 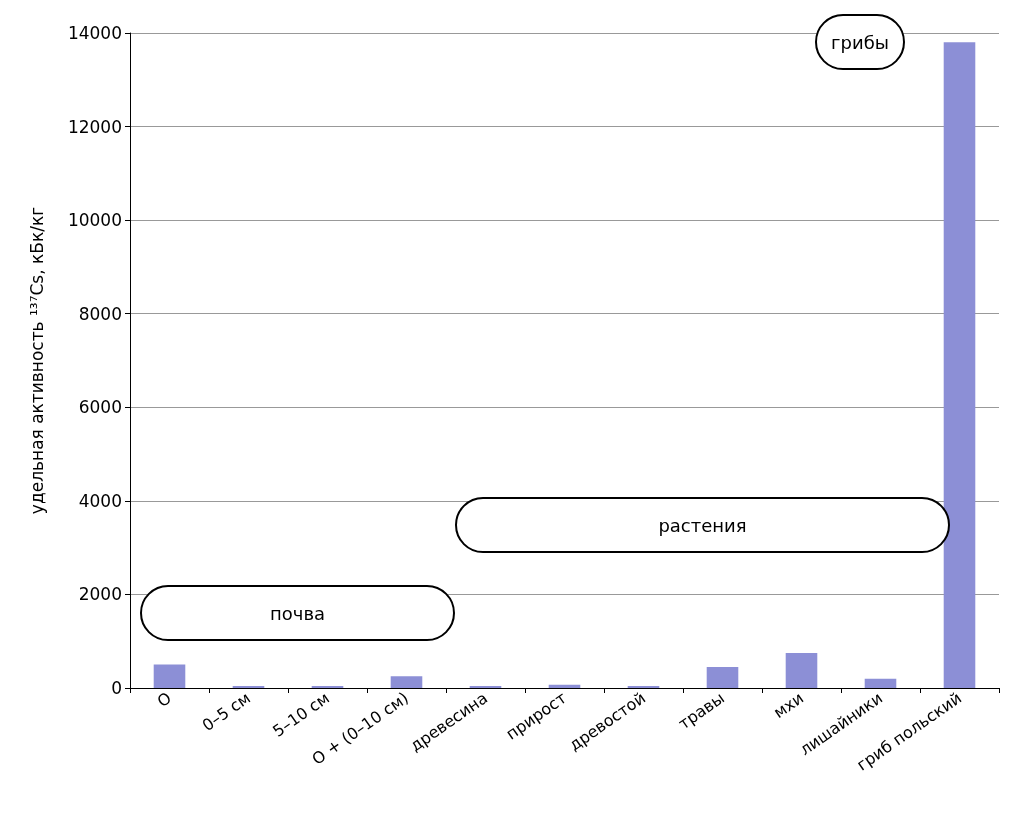 What do you see at coordinates (297, 613) in the screenshot?
I see `rounded-label-box: почва` at bounding box center [297, 613].